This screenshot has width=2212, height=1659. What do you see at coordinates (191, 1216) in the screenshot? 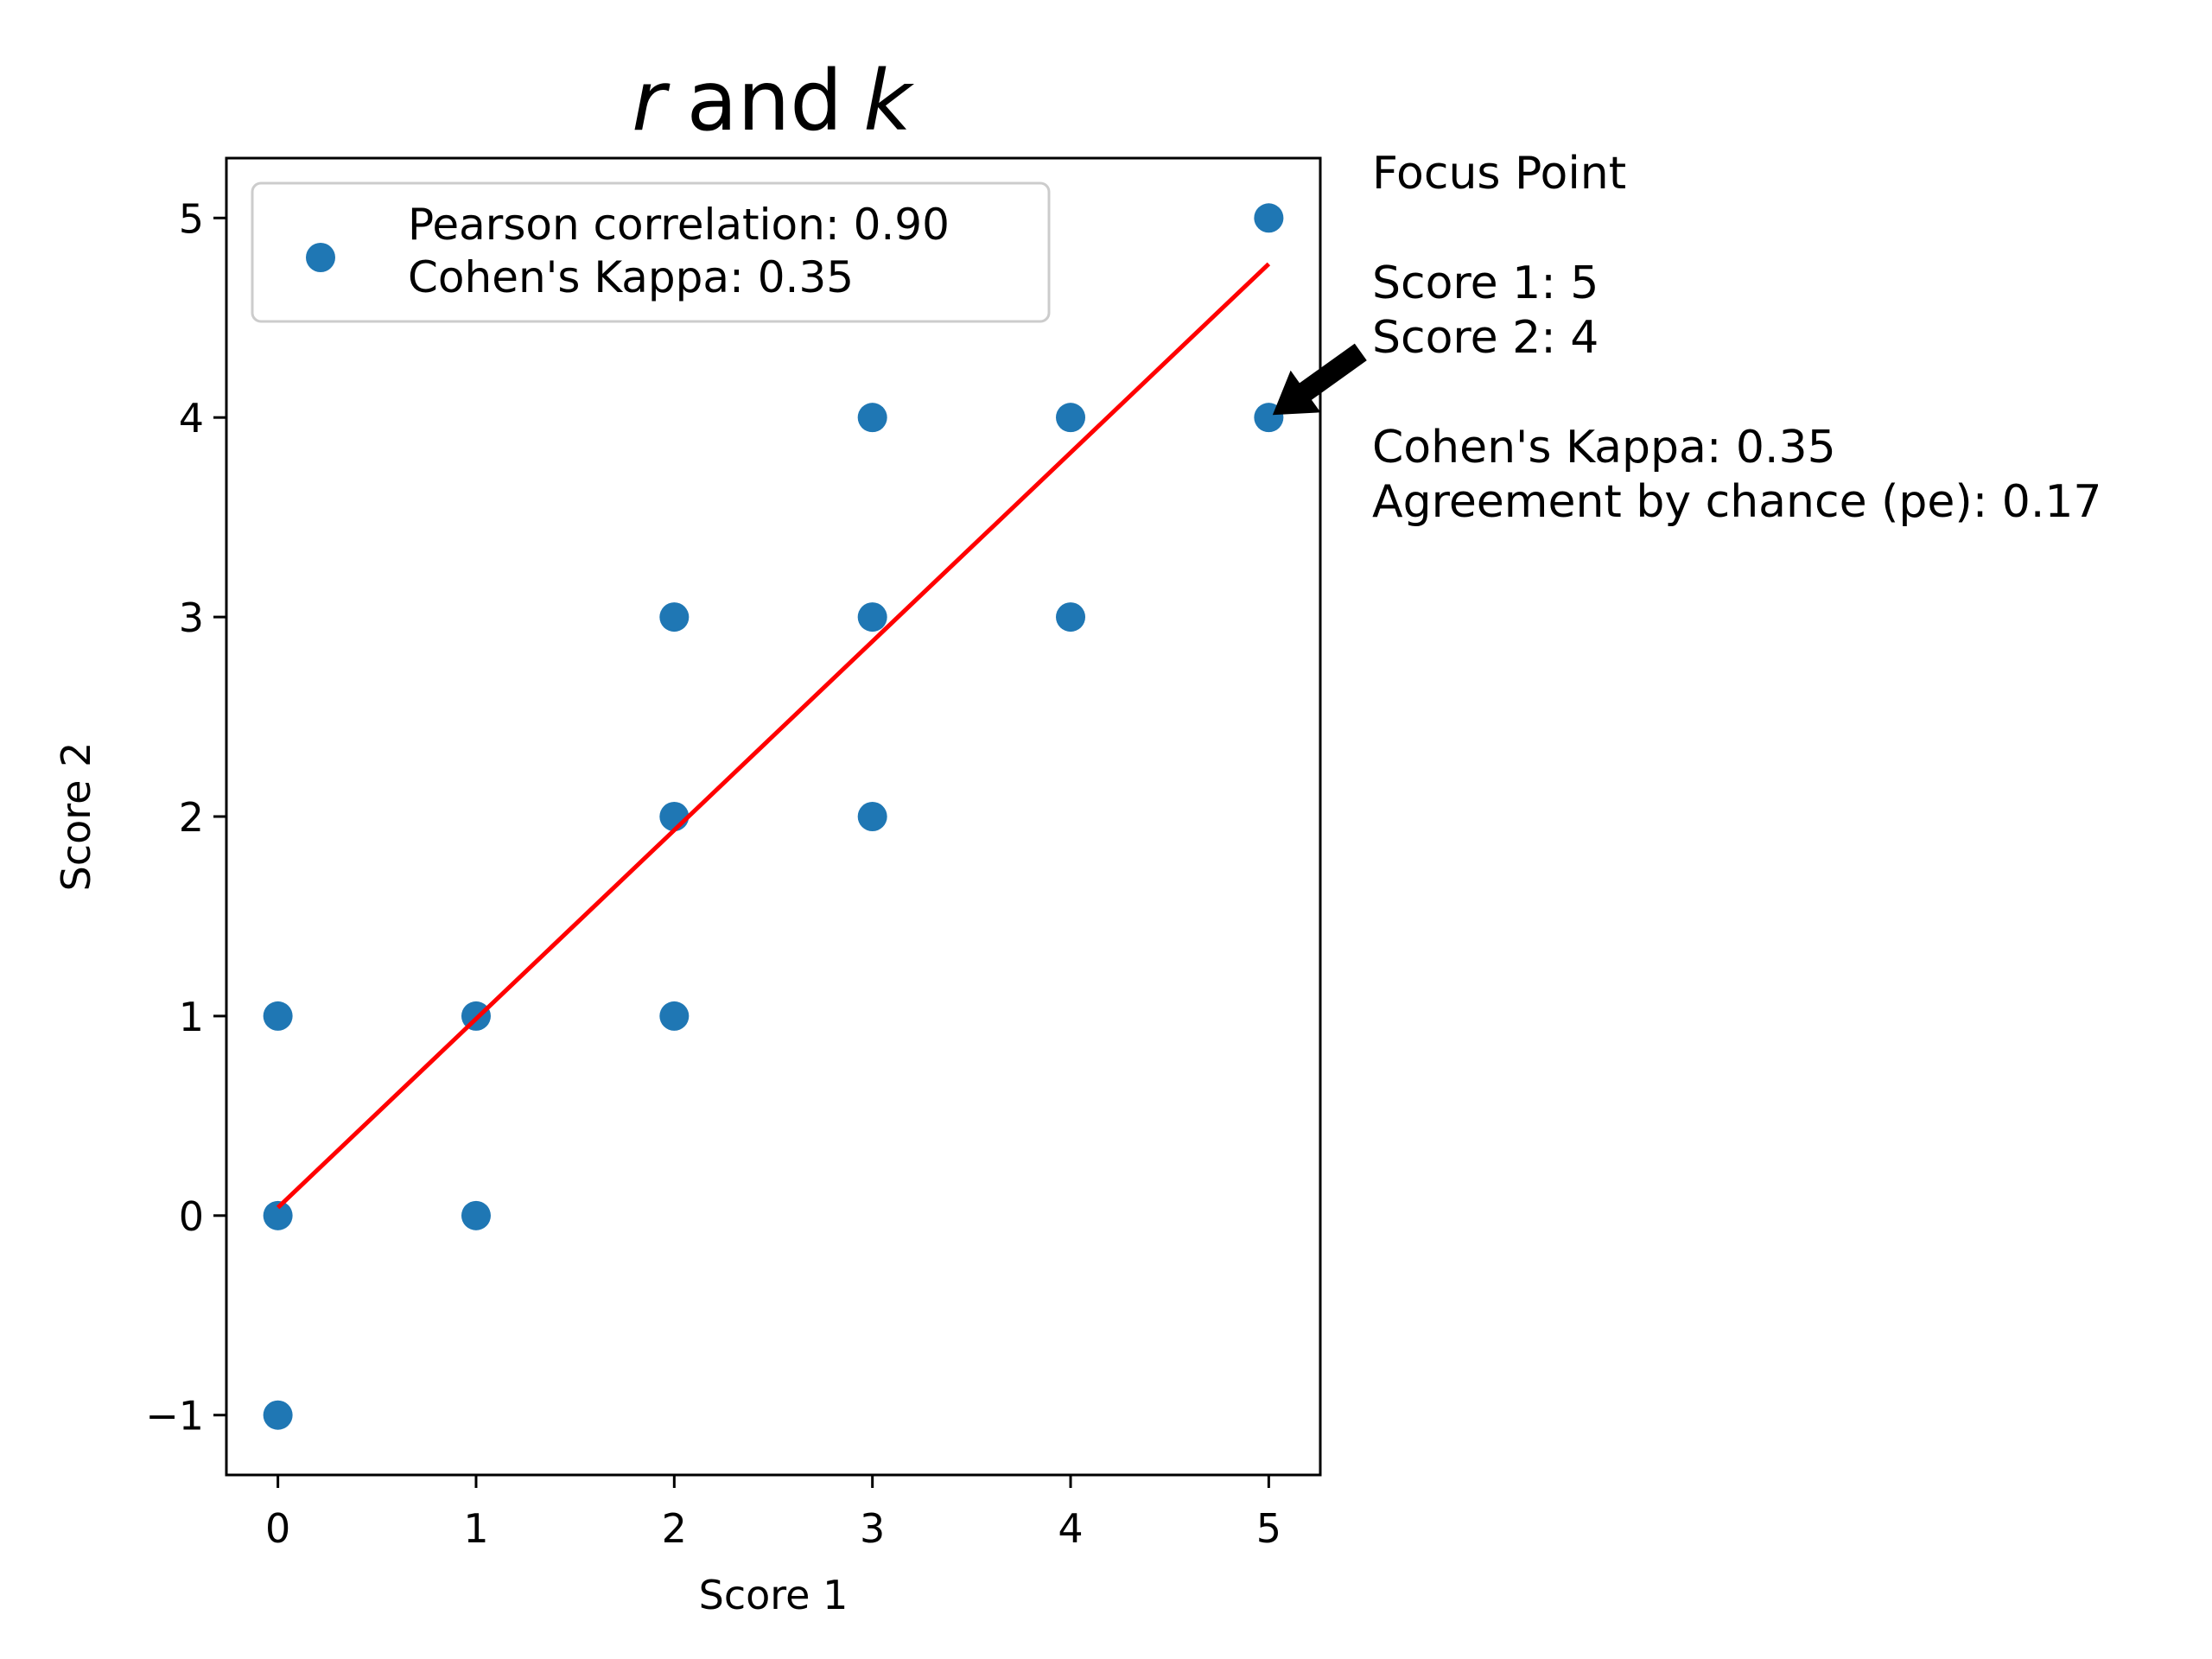
I see `y-tick-label: 0` at bounding box center [191, 1216].